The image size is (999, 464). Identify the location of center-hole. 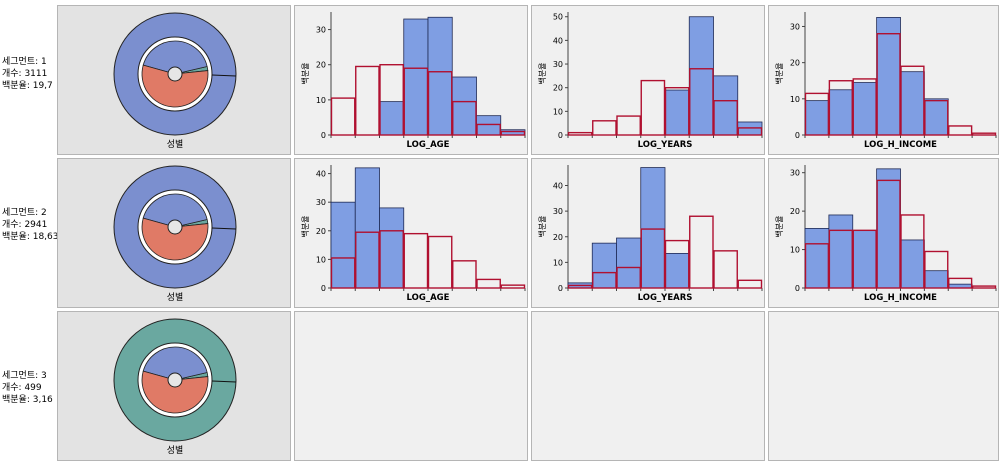
(175, 227).